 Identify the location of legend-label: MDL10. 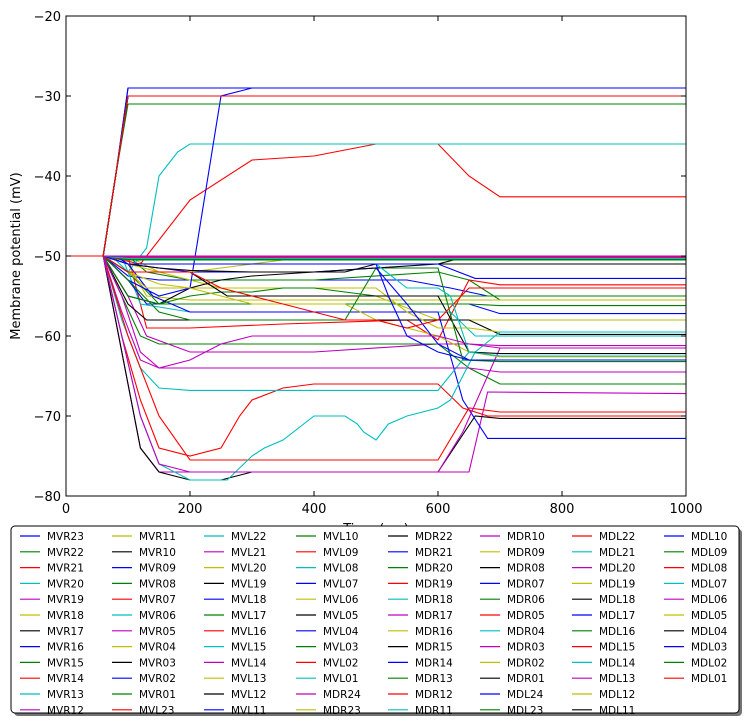
(709, 537).